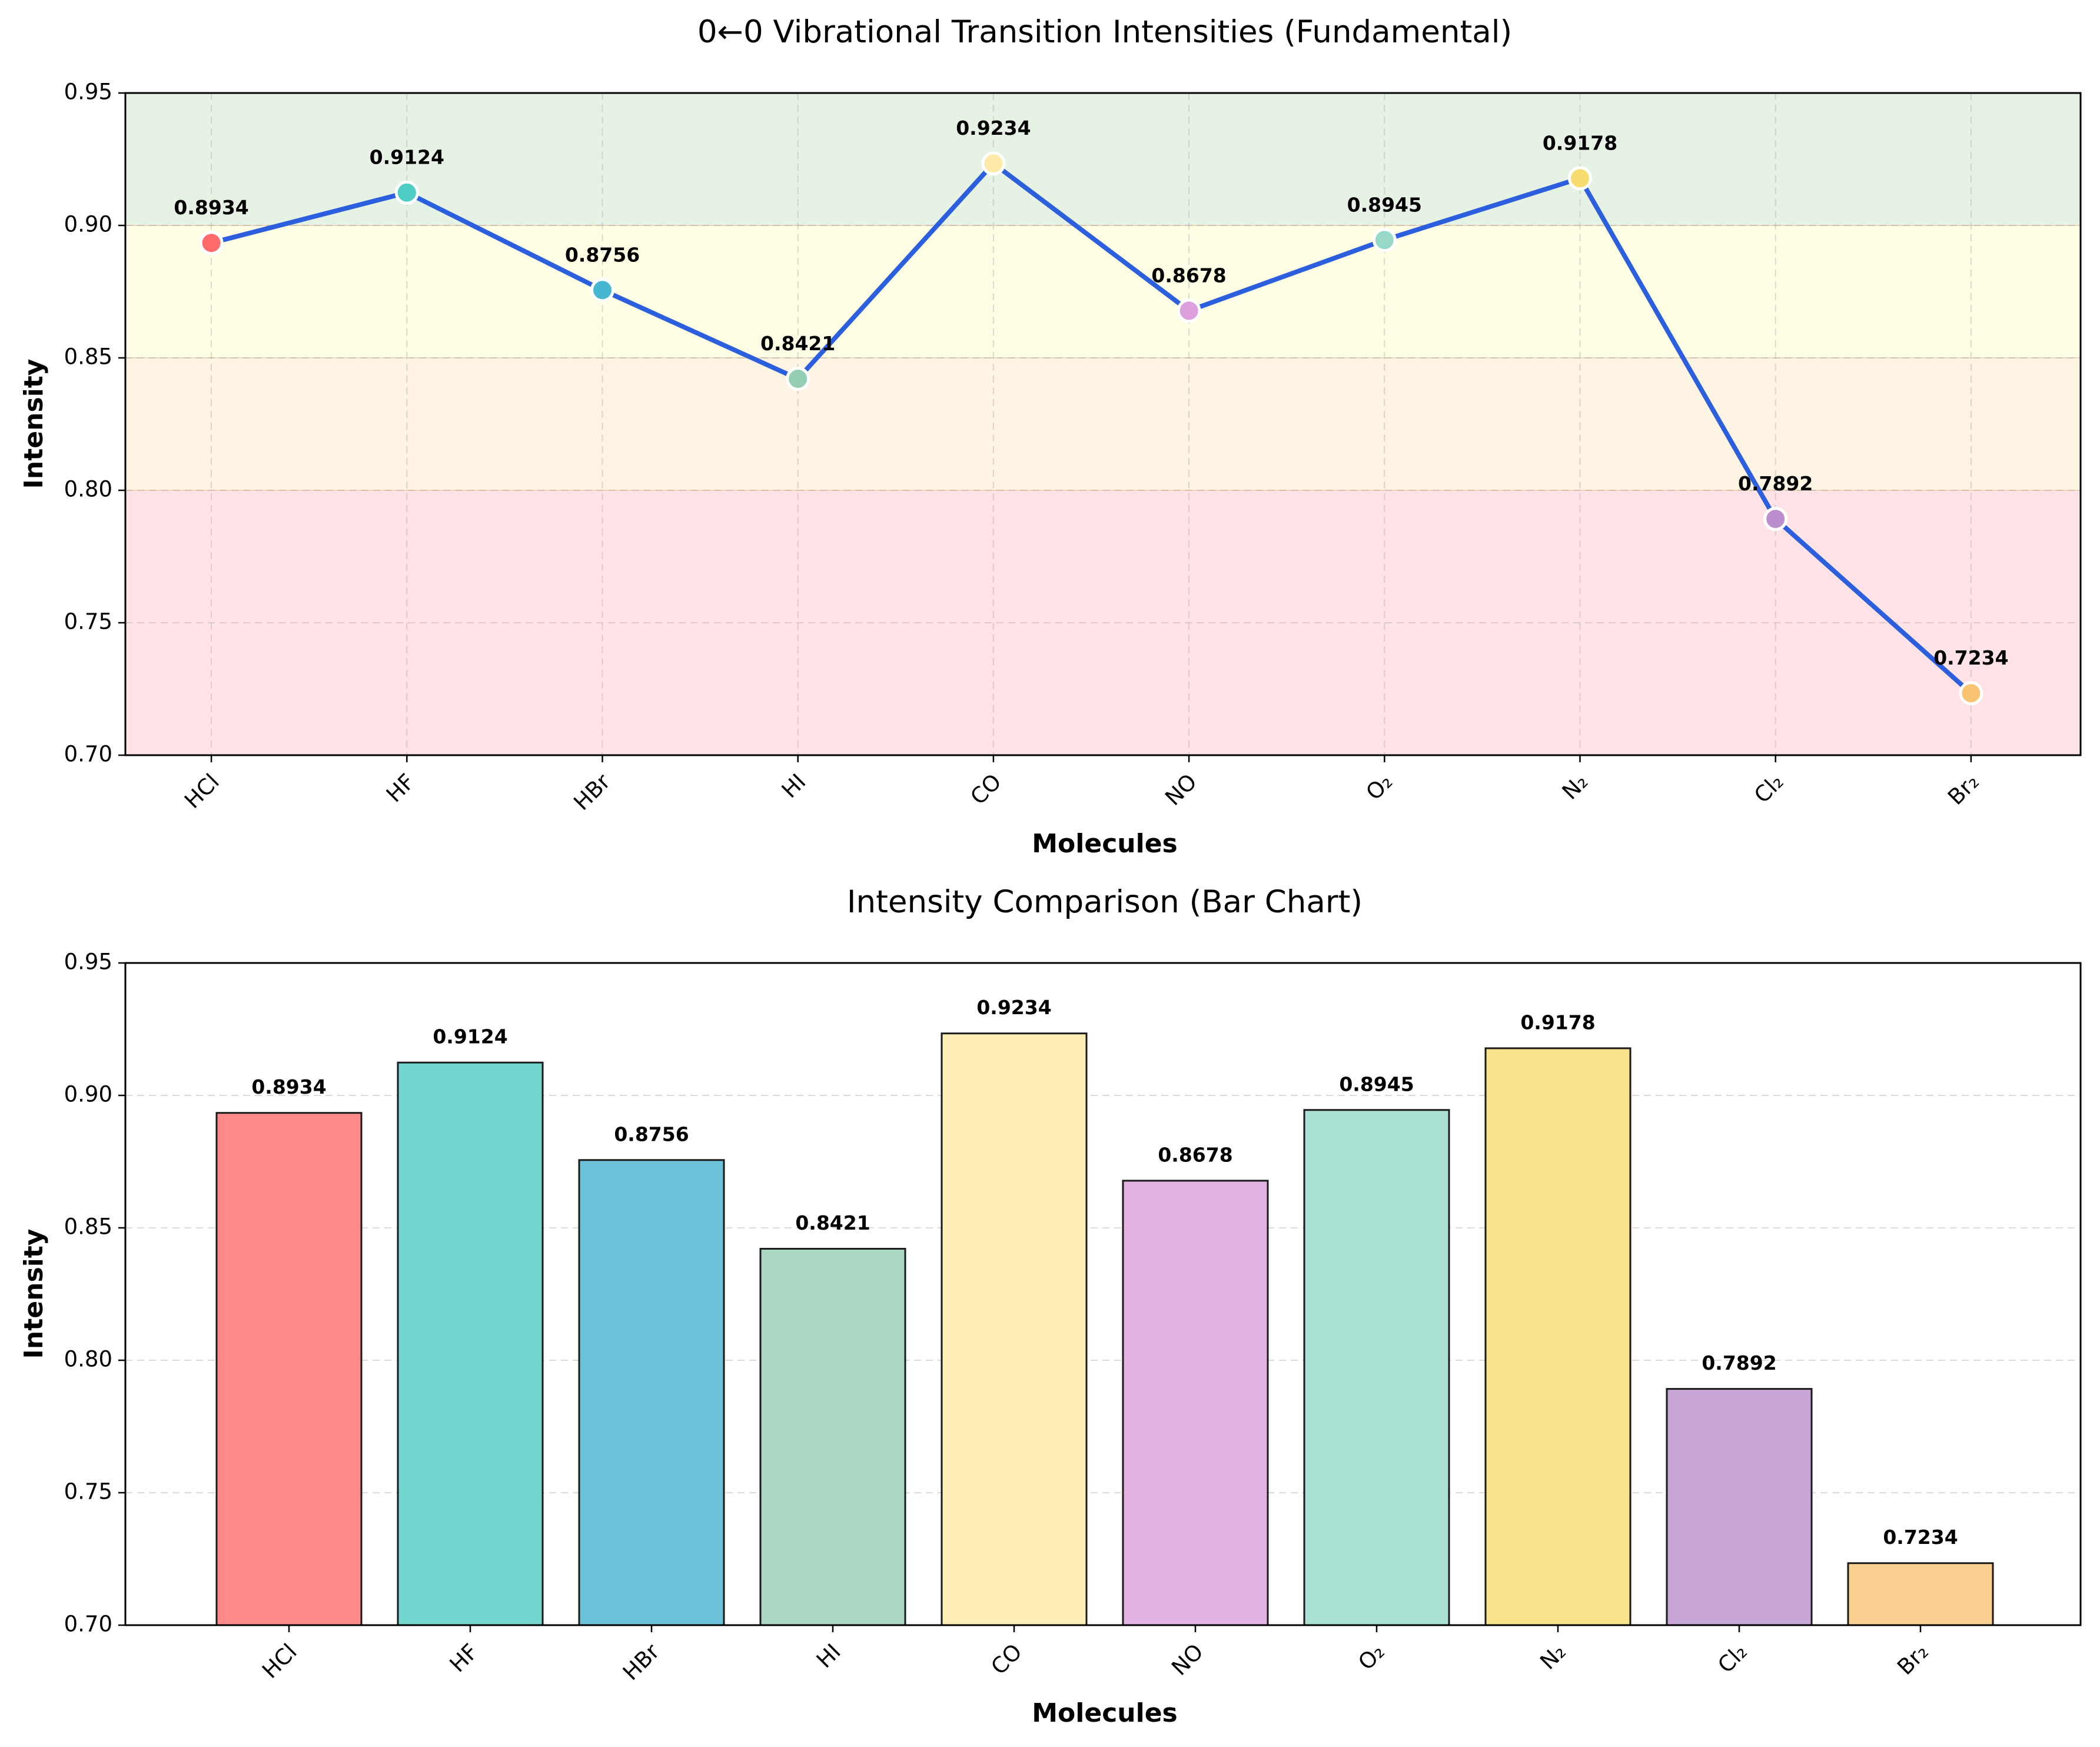 This screenshot has width=2100, height=1747. I want to click on bar-no, so click(1195, 1403).